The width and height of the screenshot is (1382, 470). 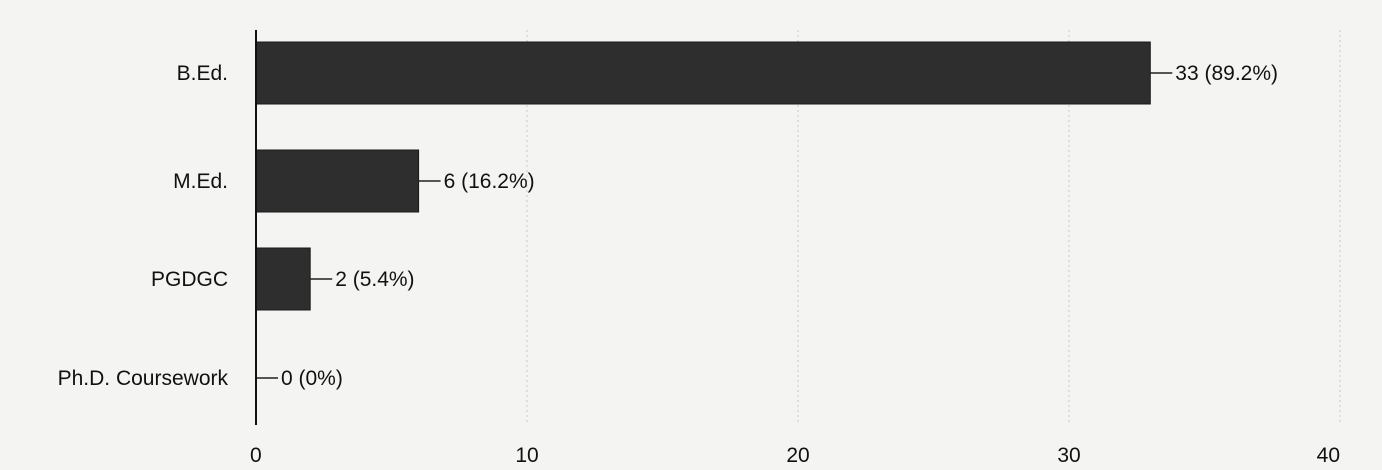 I want to click on category-label: Ph.D. Coursework, so click(x=143, y=378).